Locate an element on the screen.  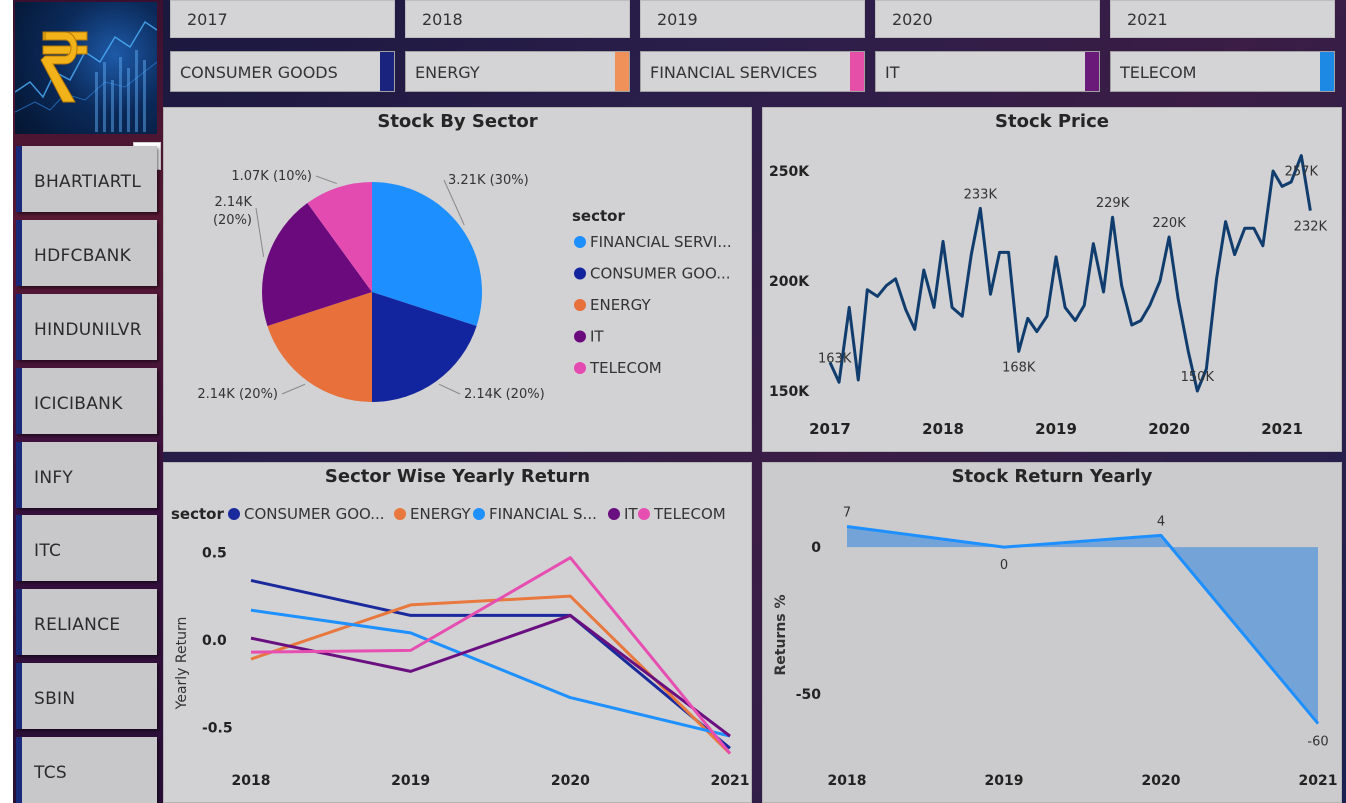
stock-button-bhartiartl: BHARTIARTL is located at coordinates (86, 179).